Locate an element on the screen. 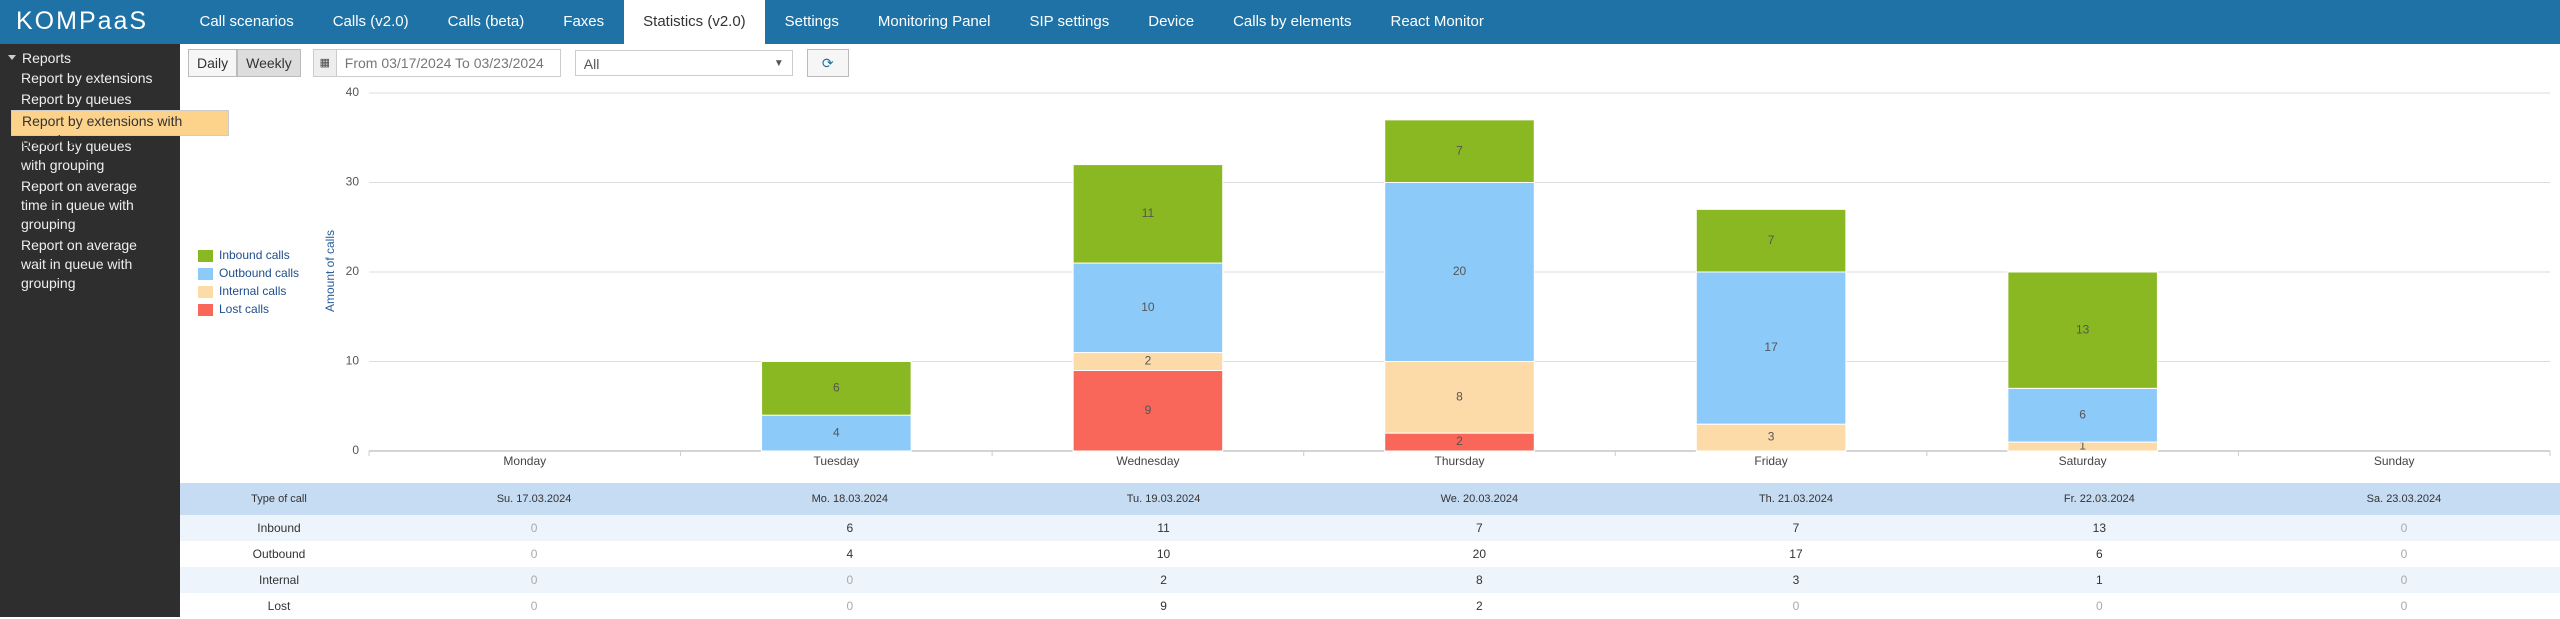  table-cell: 3 is located at coordinates (1796, 580).